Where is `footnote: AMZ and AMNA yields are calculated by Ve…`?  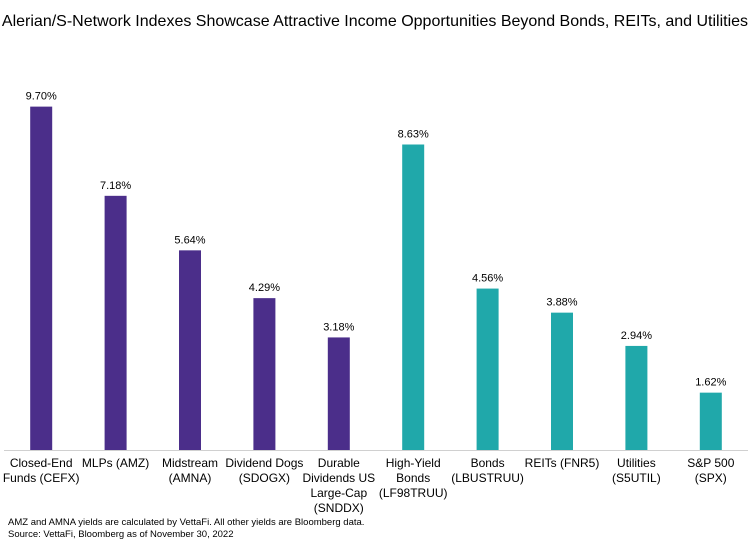 footnote: AMZ and AMNA yields are calculated by Ve… is located at coordinates (186, 522).